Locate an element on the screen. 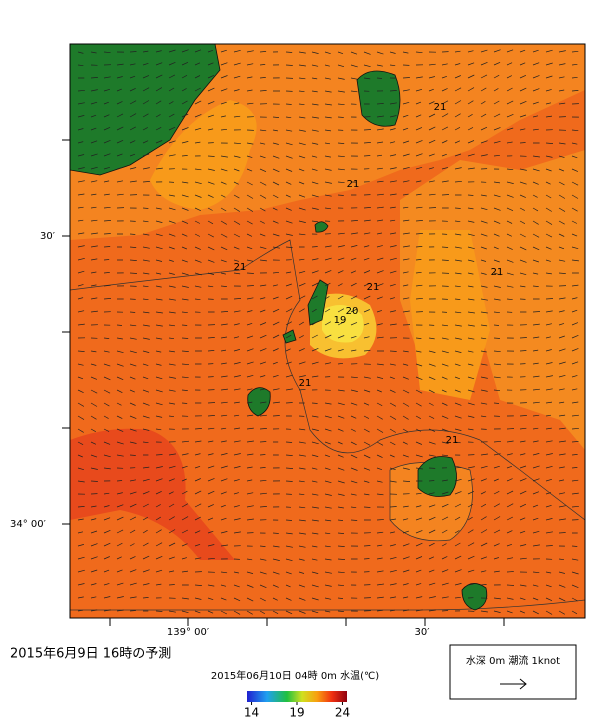 Image resolution: width=596 pixels, height=726 pixels. lat-label: 34° 00′ is located at coordinates (28, 524).